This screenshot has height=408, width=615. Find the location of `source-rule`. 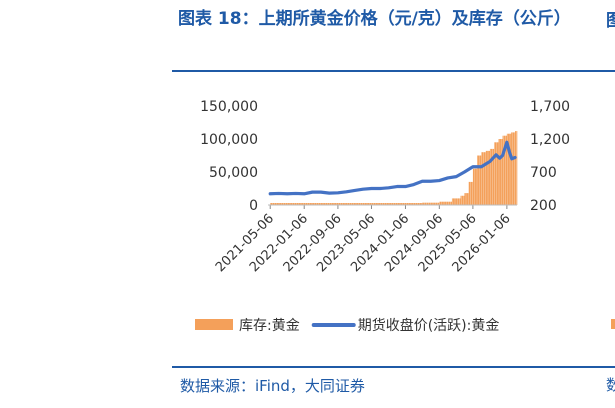

source-rule is located at coordinates (393, 367).